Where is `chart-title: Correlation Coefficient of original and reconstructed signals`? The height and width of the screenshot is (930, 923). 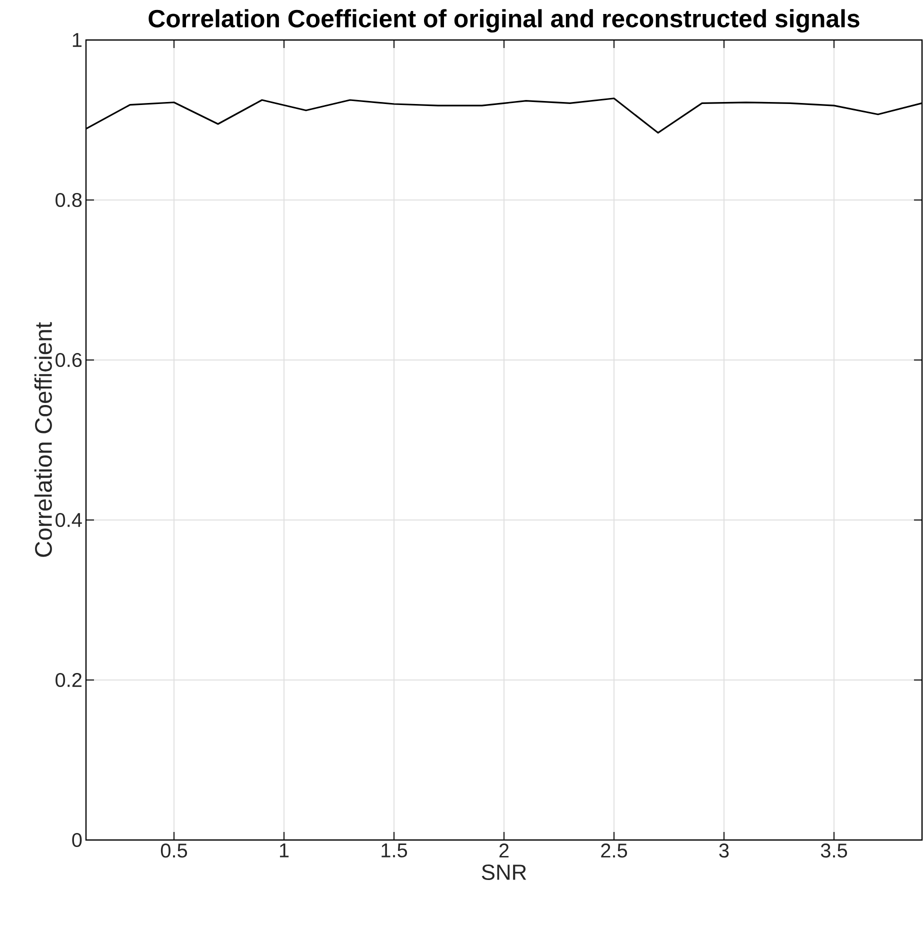
chart-title: Correlation Coefficient of original and reconstructed signals is located at coordinates (504, 20).